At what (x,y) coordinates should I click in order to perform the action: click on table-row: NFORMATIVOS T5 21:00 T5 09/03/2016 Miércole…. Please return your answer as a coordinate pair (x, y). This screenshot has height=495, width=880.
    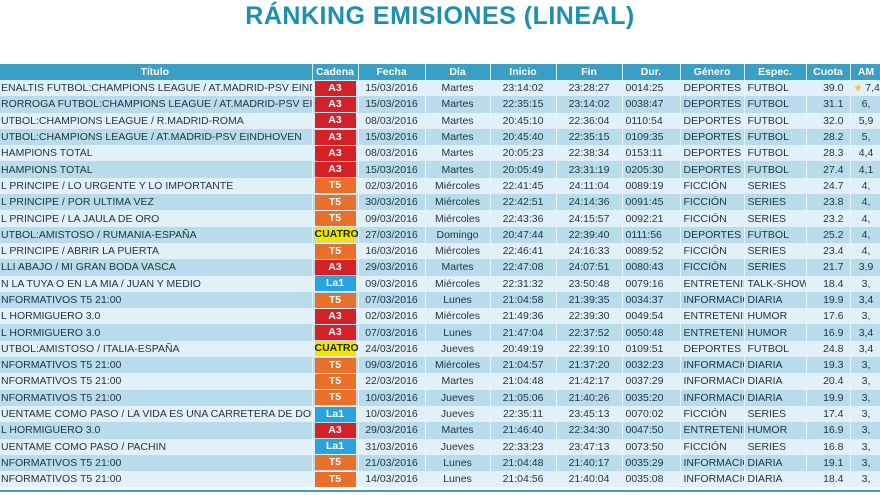
    Looking at the image, I should click on (440, 365).